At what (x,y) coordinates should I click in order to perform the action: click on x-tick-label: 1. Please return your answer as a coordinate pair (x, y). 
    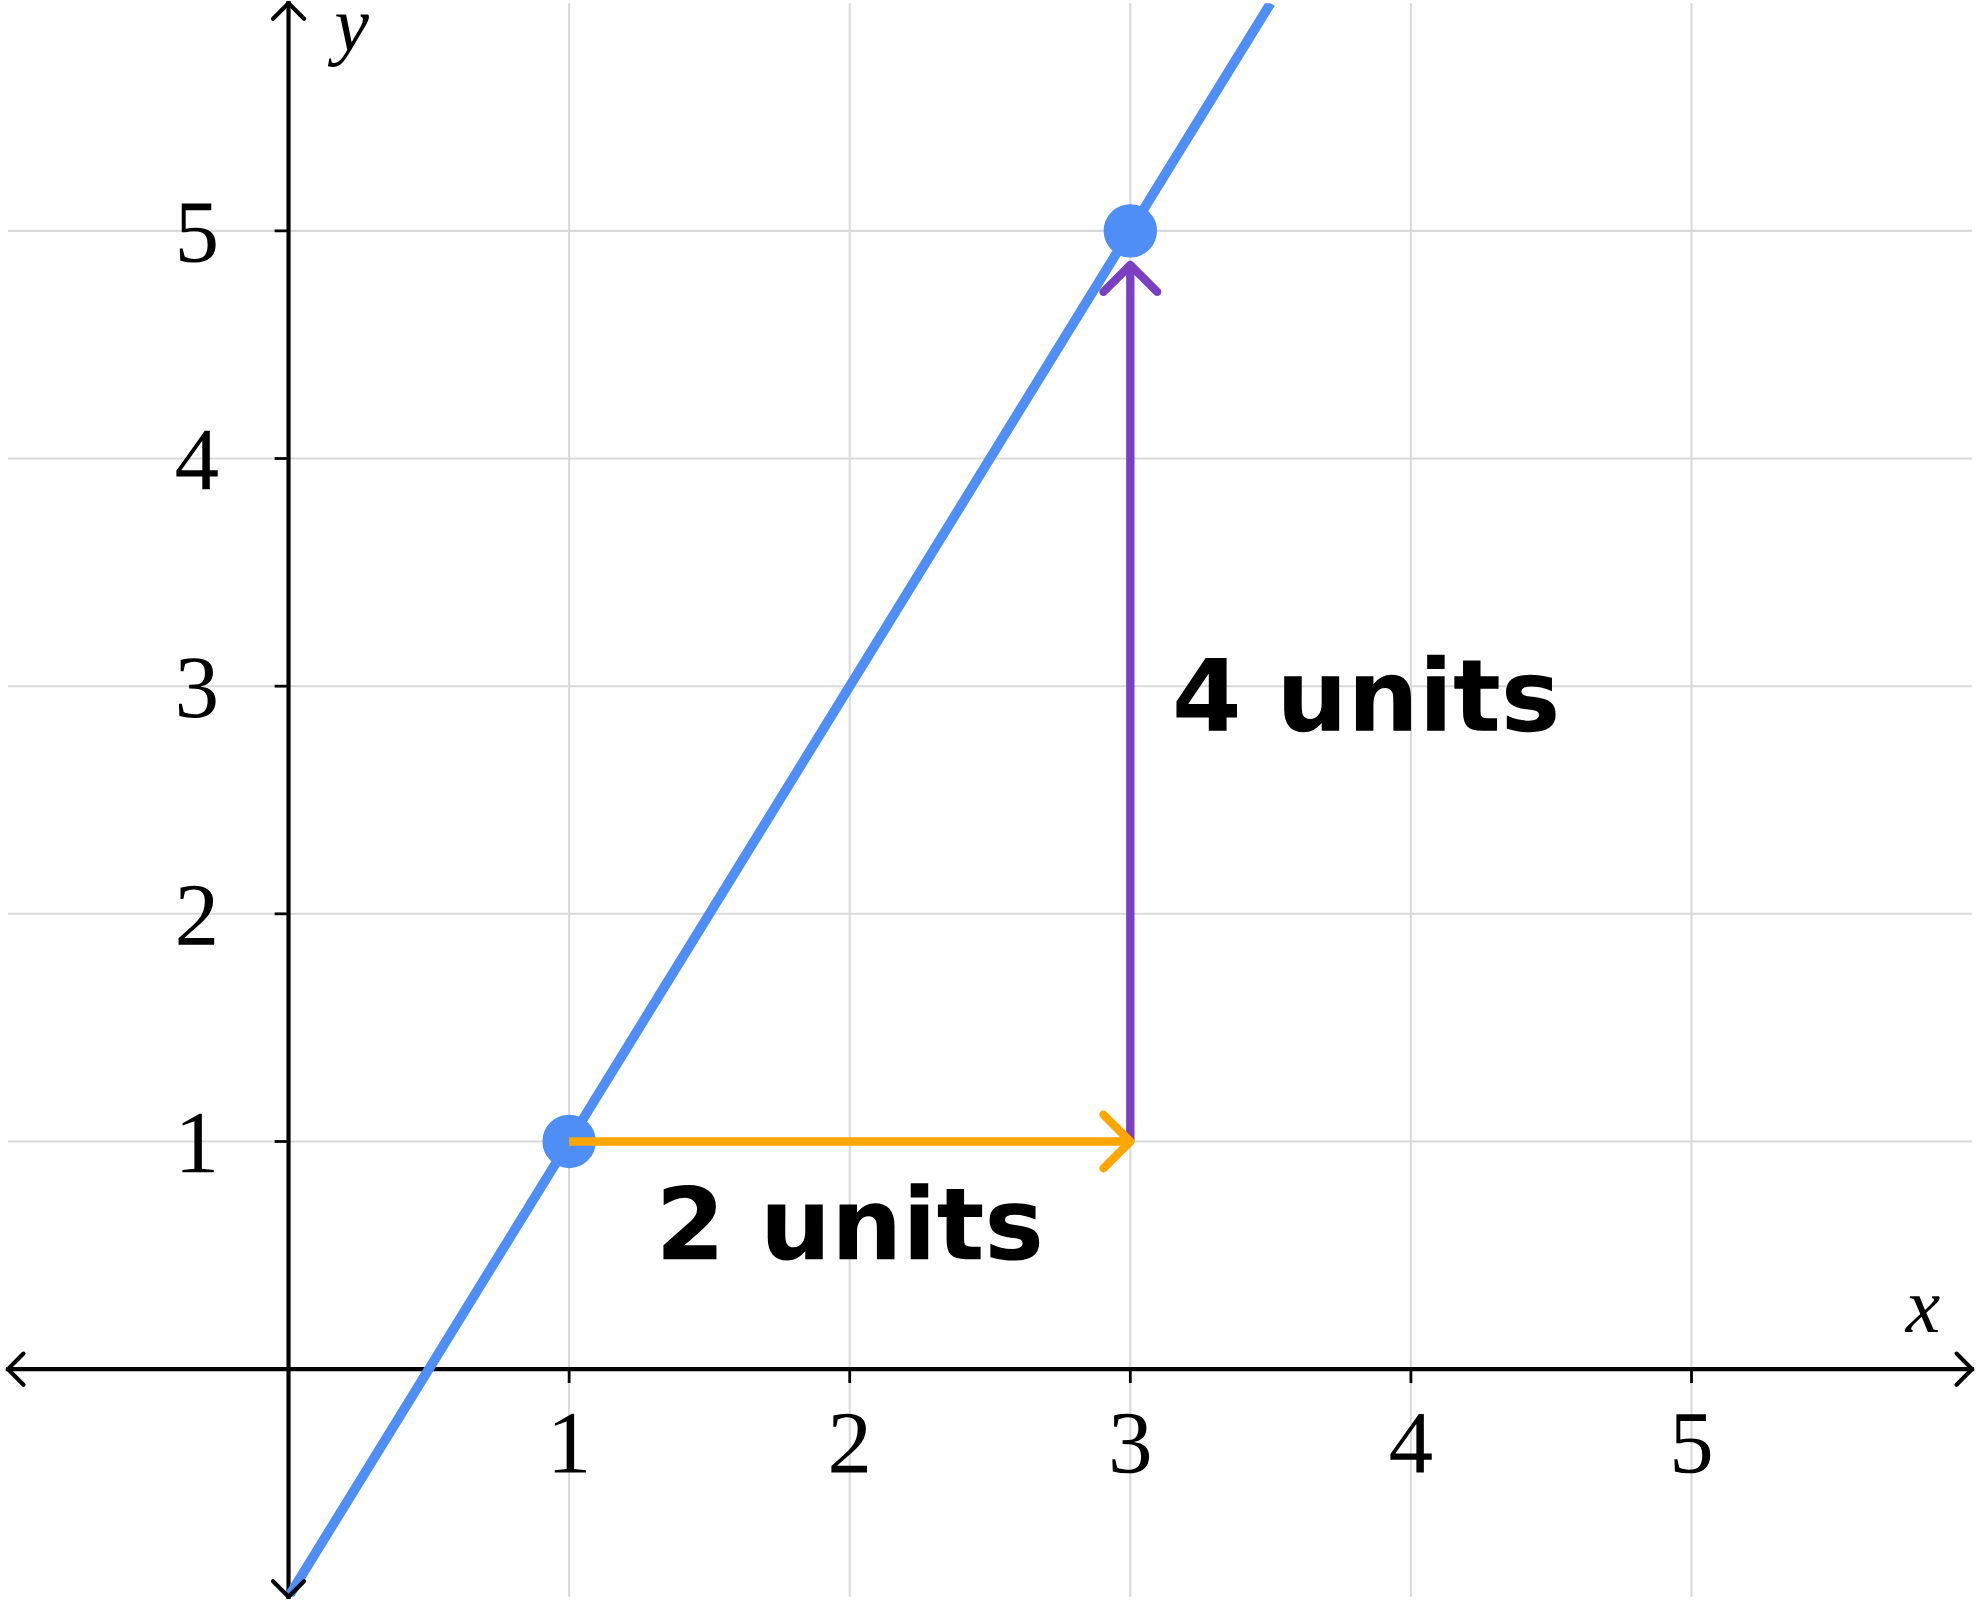
    Looking at the image, I should click on (570, 1443).